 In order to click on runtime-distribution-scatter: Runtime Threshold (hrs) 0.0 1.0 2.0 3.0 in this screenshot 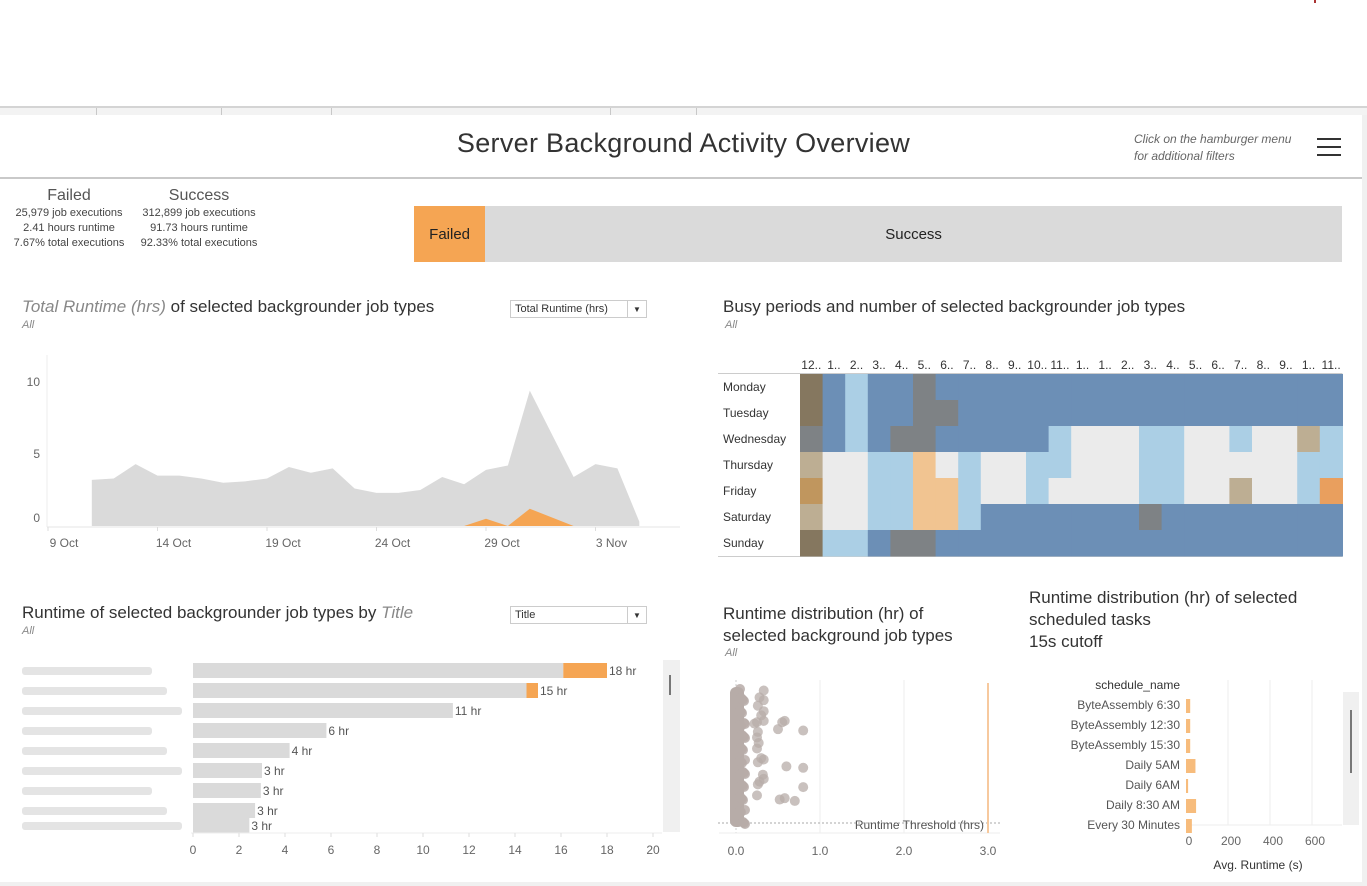, I will do `click(865, 770)`.